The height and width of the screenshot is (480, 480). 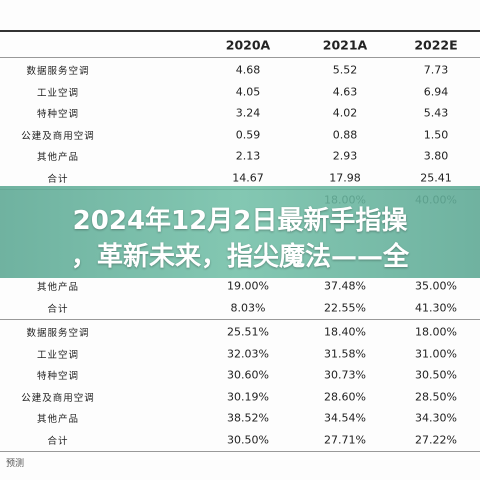 I want to click on cell-value: 27.71%, so click(x=345, y=440).